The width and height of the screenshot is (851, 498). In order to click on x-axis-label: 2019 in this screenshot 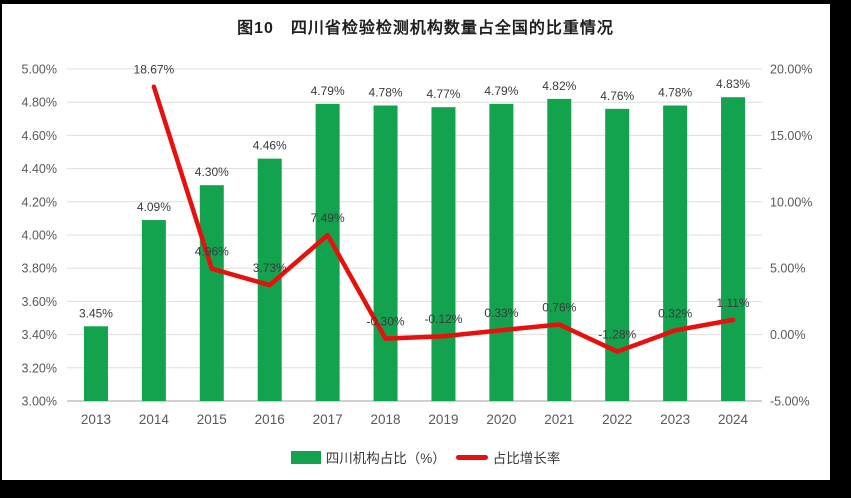, I will do `click(443, 419)`.